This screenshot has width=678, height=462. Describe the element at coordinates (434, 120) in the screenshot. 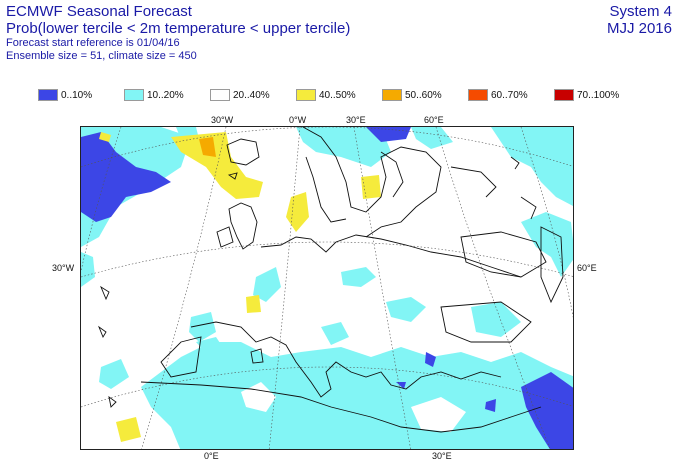

I see `top-lon-label: 60°E` at that location.